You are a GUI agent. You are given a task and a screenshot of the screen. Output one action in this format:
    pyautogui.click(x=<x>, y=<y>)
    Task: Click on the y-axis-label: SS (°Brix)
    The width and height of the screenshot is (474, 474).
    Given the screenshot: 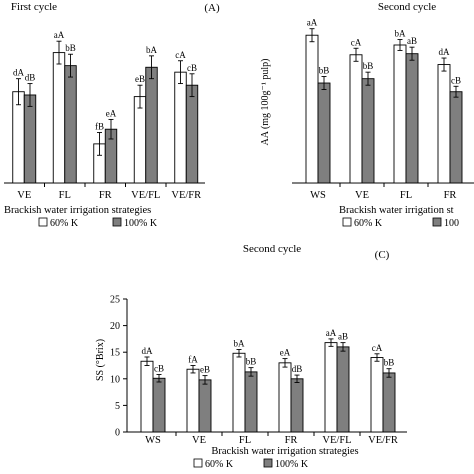 What is the action you would take?
    pyautogui.click(x=100, y=360)
    